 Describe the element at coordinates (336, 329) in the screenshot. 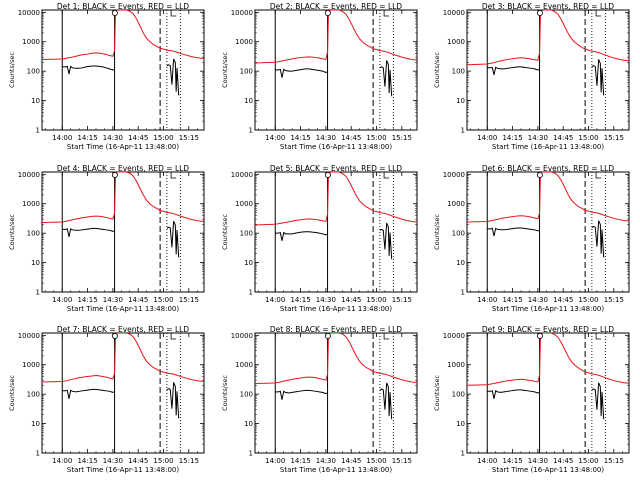

I see `panel-title: Det 8: BLACK = Events, RED = LLD` at that location.